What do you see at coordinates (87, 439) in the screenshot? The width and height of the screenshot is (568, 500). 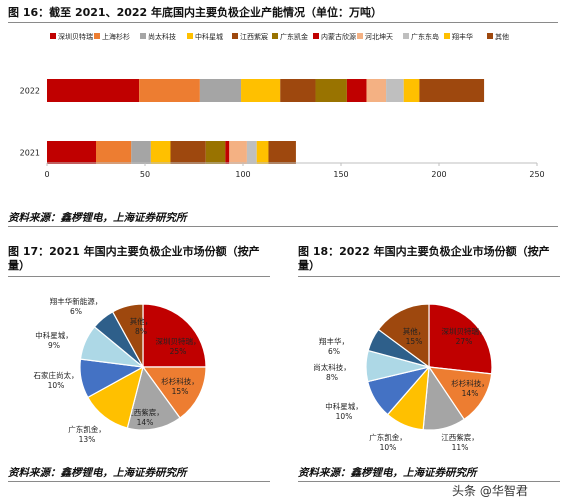 I see `pie-label-line: 13%` at bounding box center [87, 439].